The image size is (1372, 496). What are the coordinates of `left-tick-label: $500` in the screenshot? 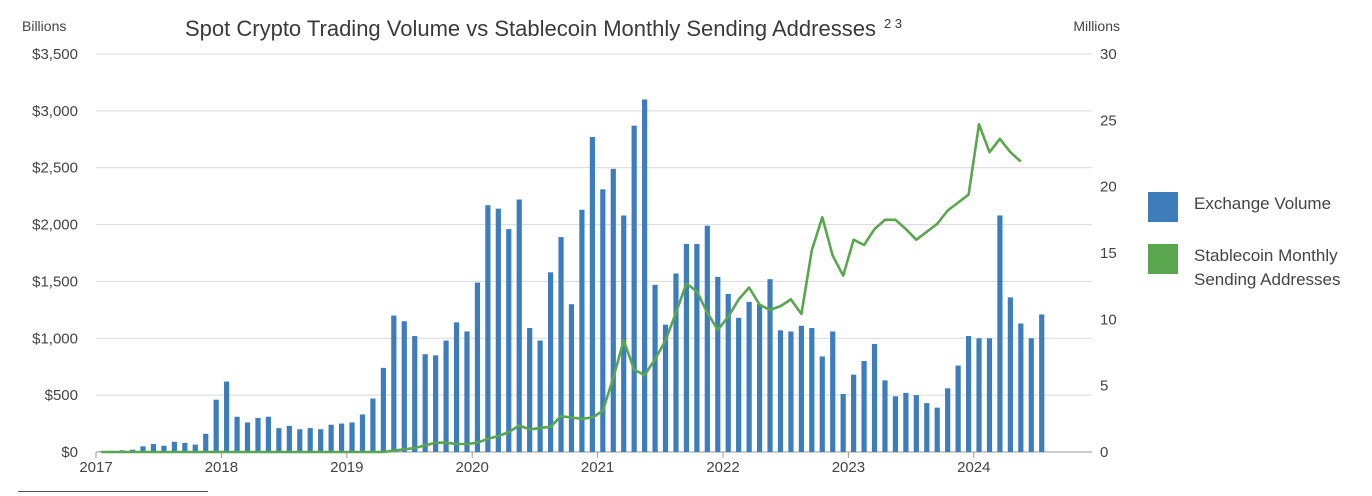 It's located at (61, 395).